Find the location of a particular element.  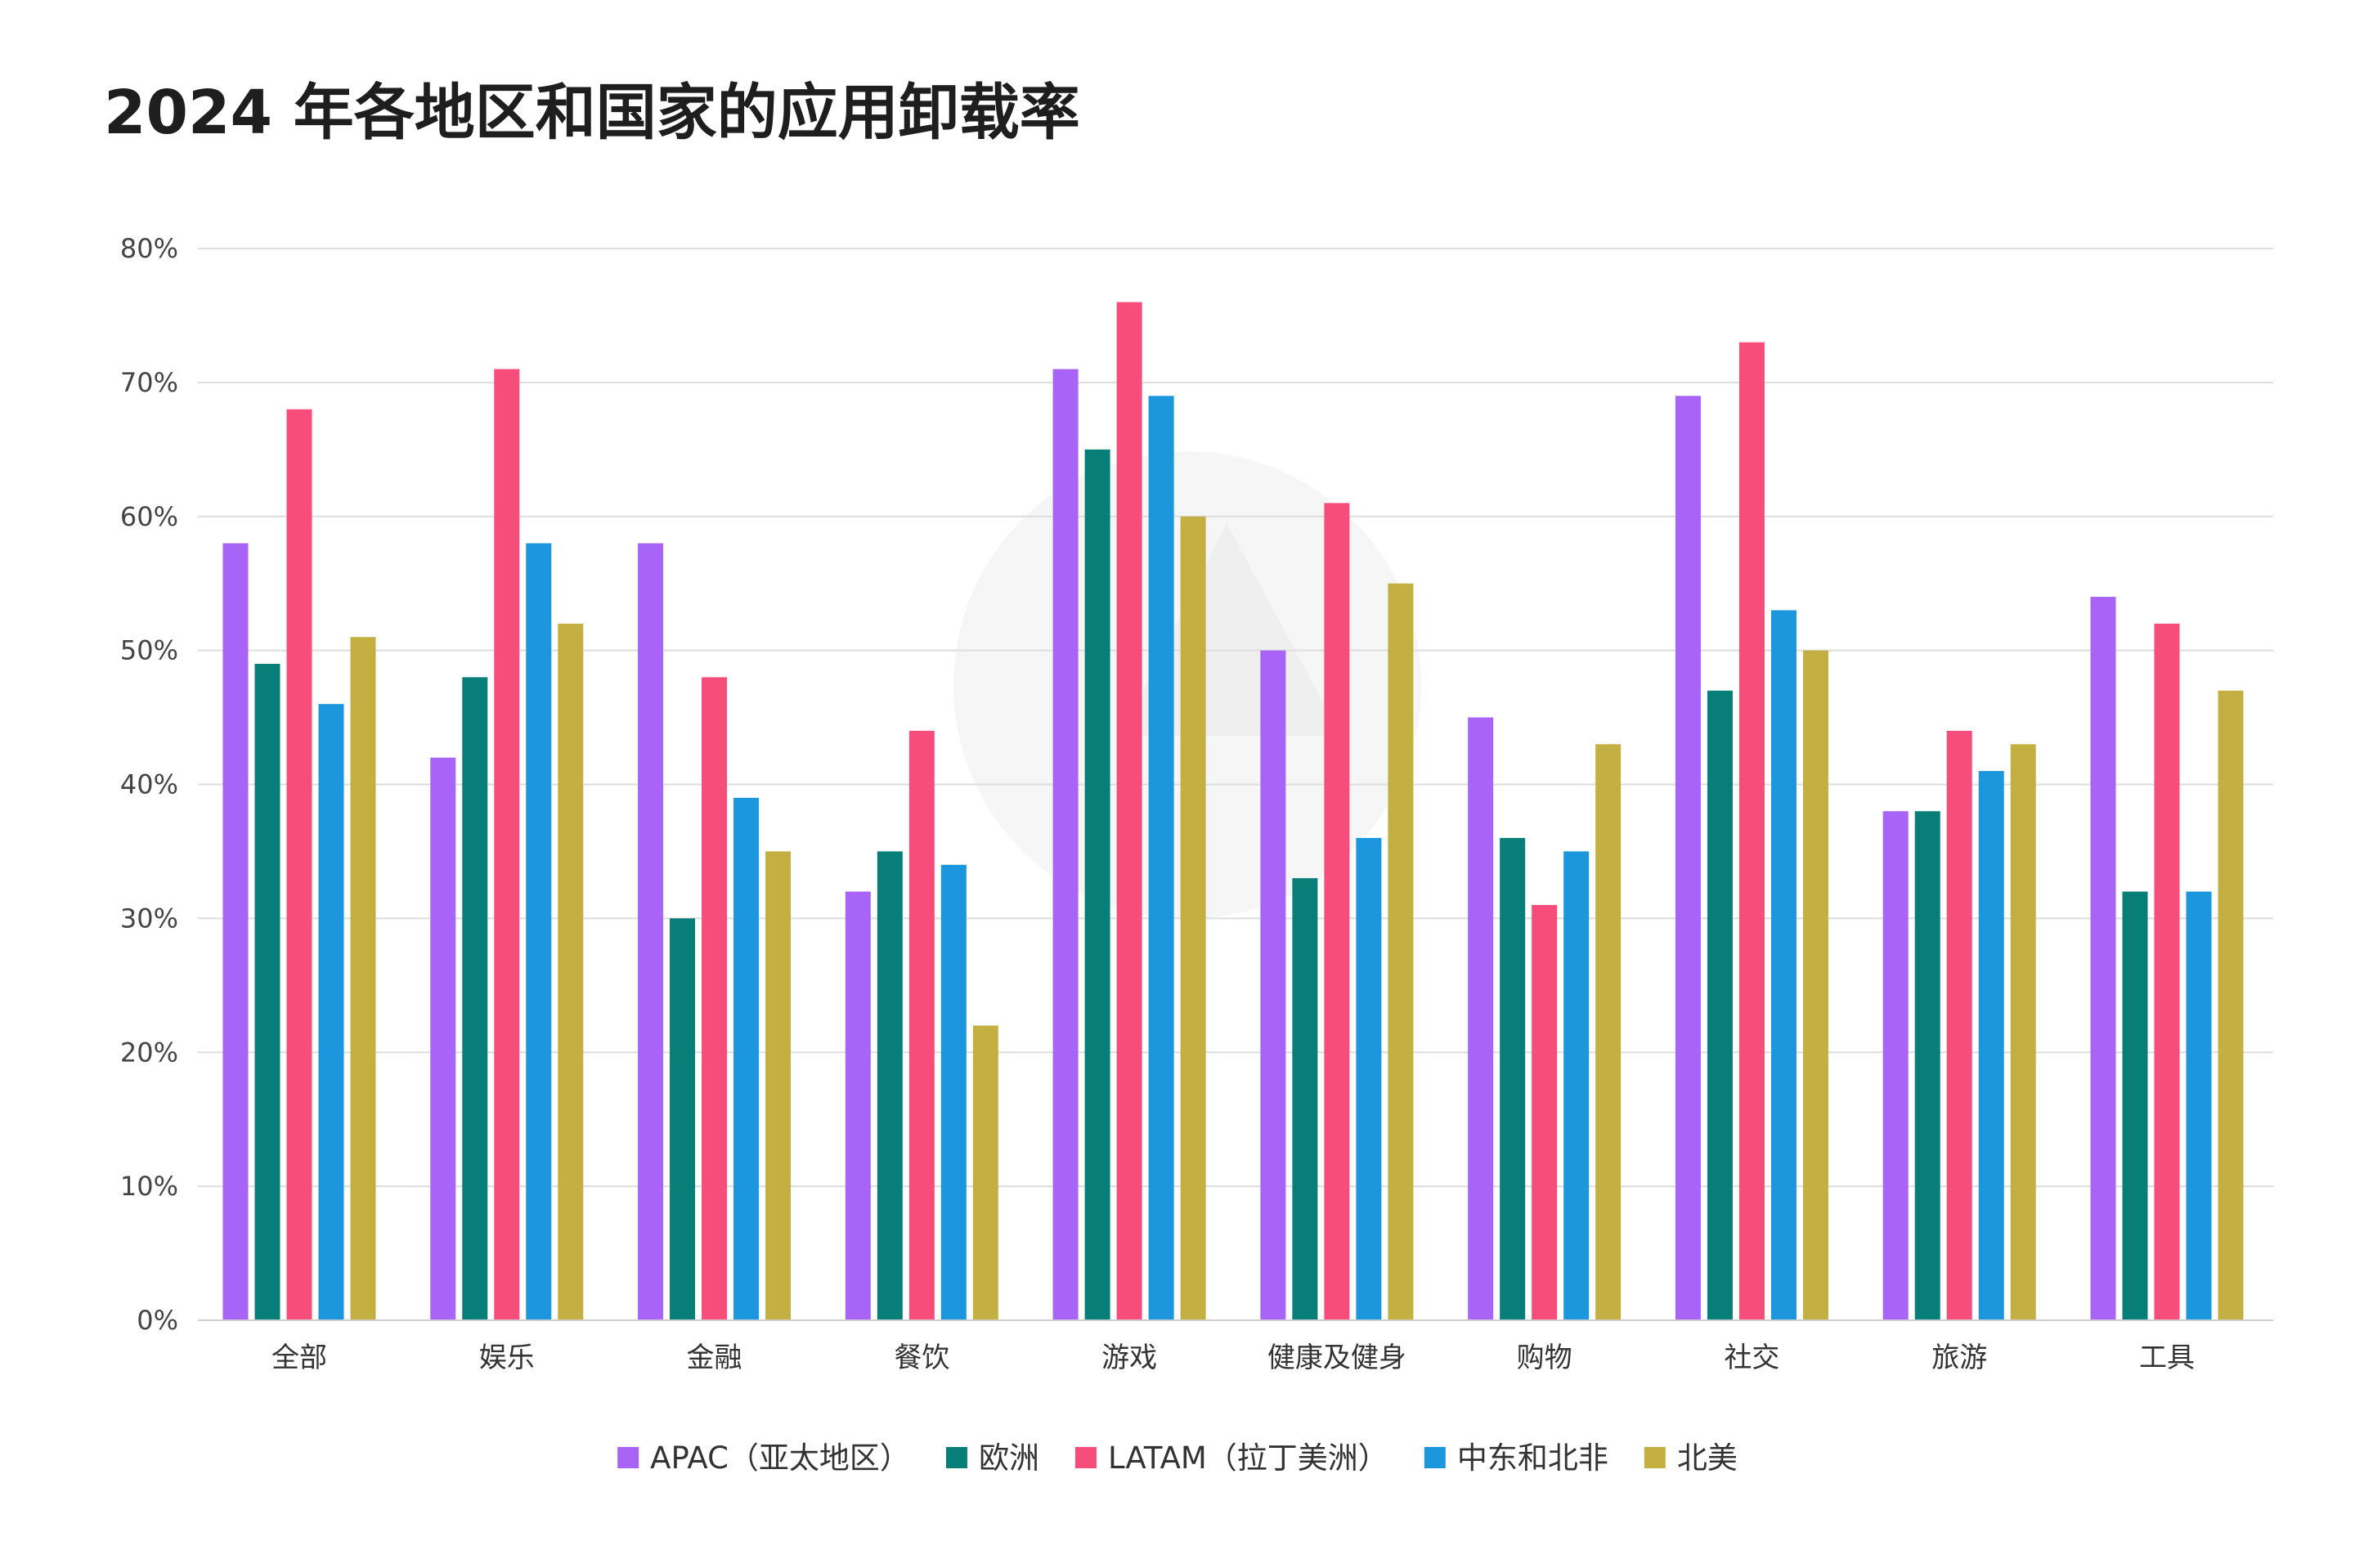

legend-item-1: 欧洲 is located at coordinates (992, 1458).